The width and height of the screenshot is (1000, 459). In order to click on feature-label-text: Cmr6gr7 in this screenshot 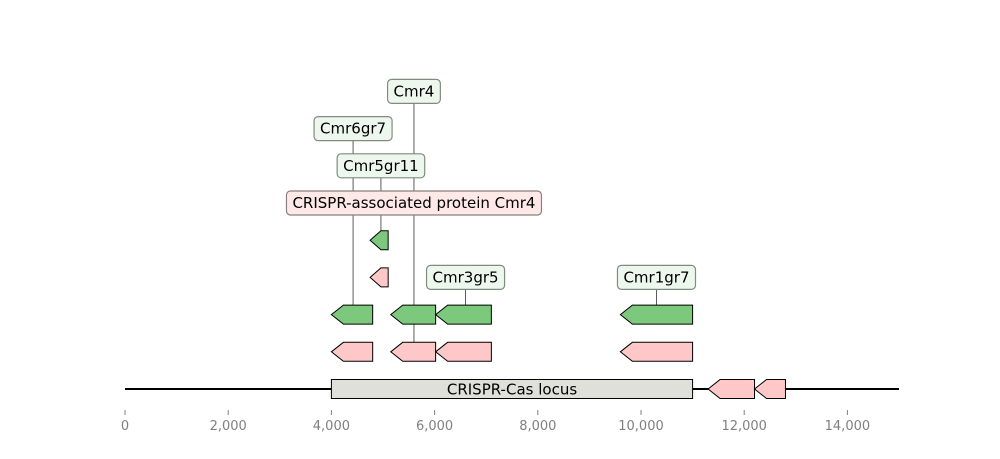, I will do `click(353, 129)`.